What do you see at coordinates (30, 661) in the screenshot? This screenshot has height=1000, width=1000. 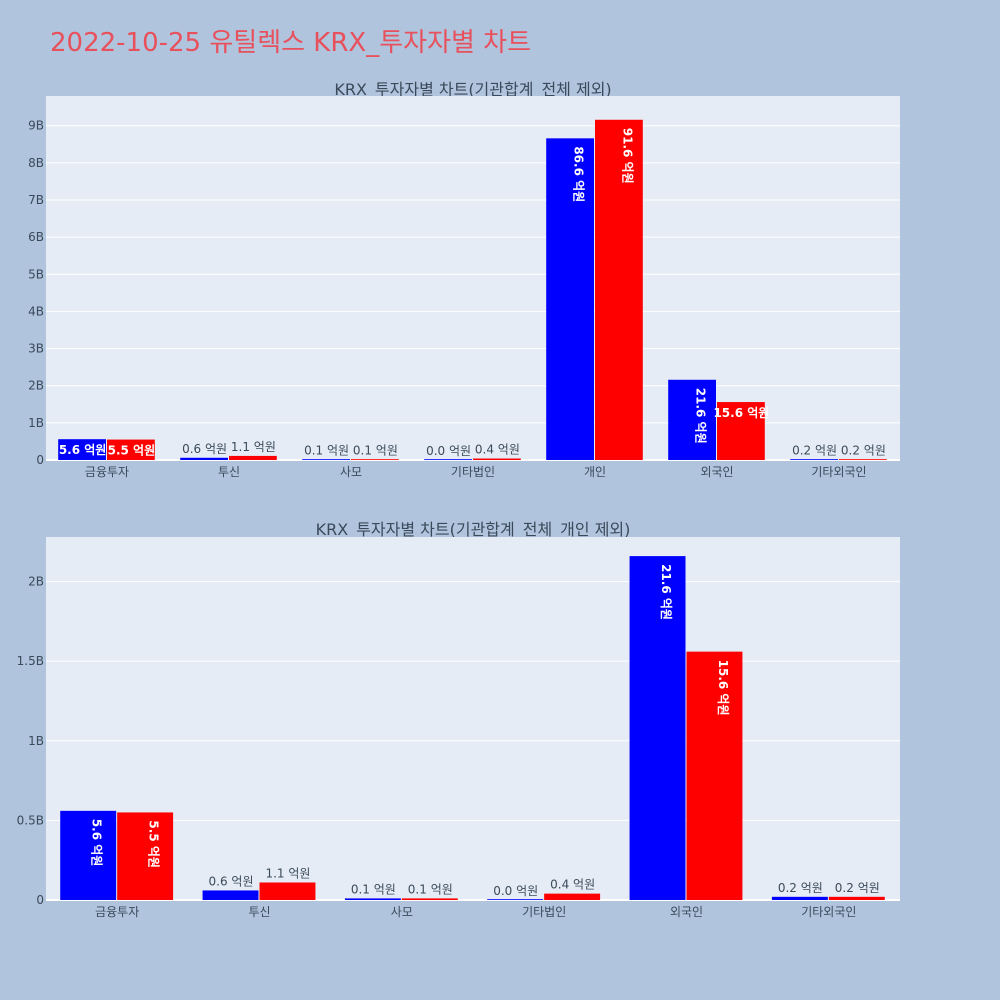 I see `y-tick-label: 1.5B` at bounding box center [30, 661].